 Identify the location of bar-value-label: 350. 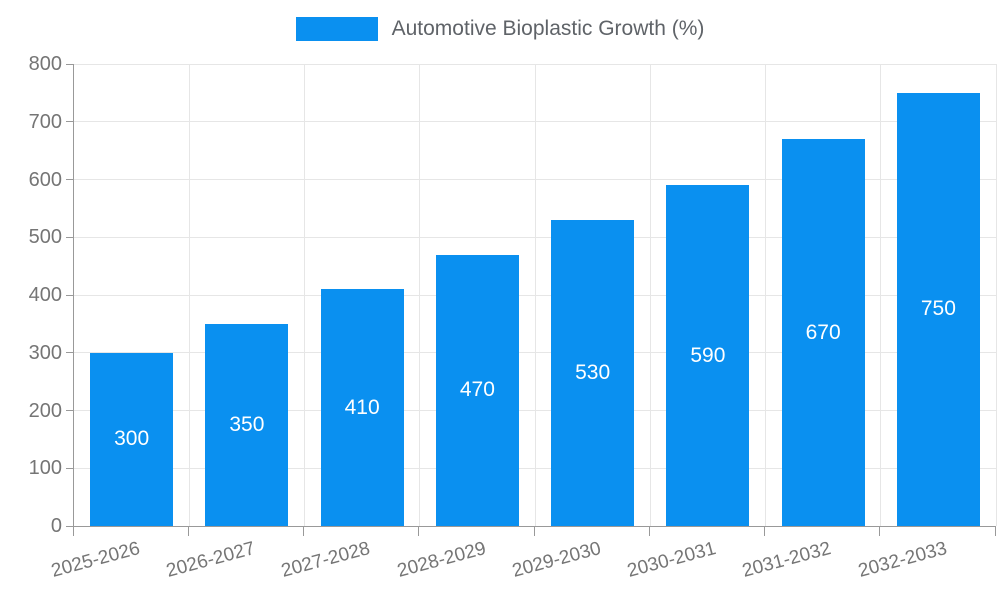
(247, 424).